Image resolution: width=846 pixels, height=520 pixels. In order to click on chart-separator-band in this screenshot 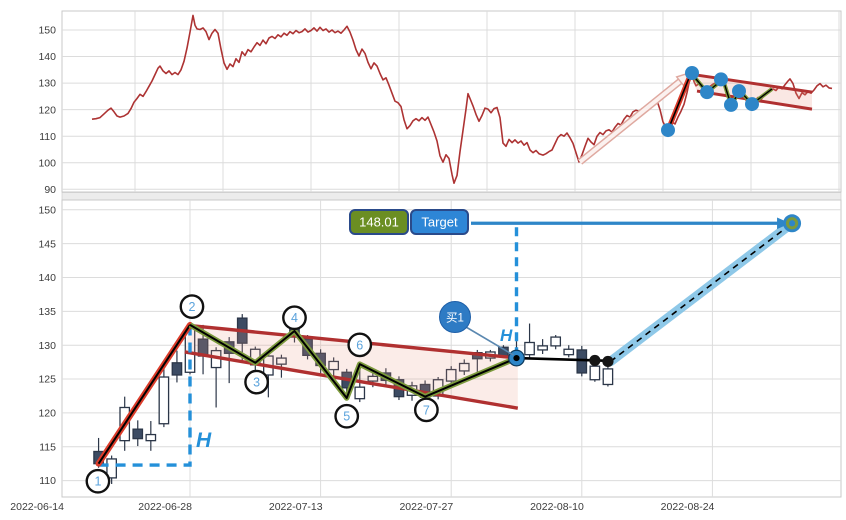, I will do `click(451, 196)`.